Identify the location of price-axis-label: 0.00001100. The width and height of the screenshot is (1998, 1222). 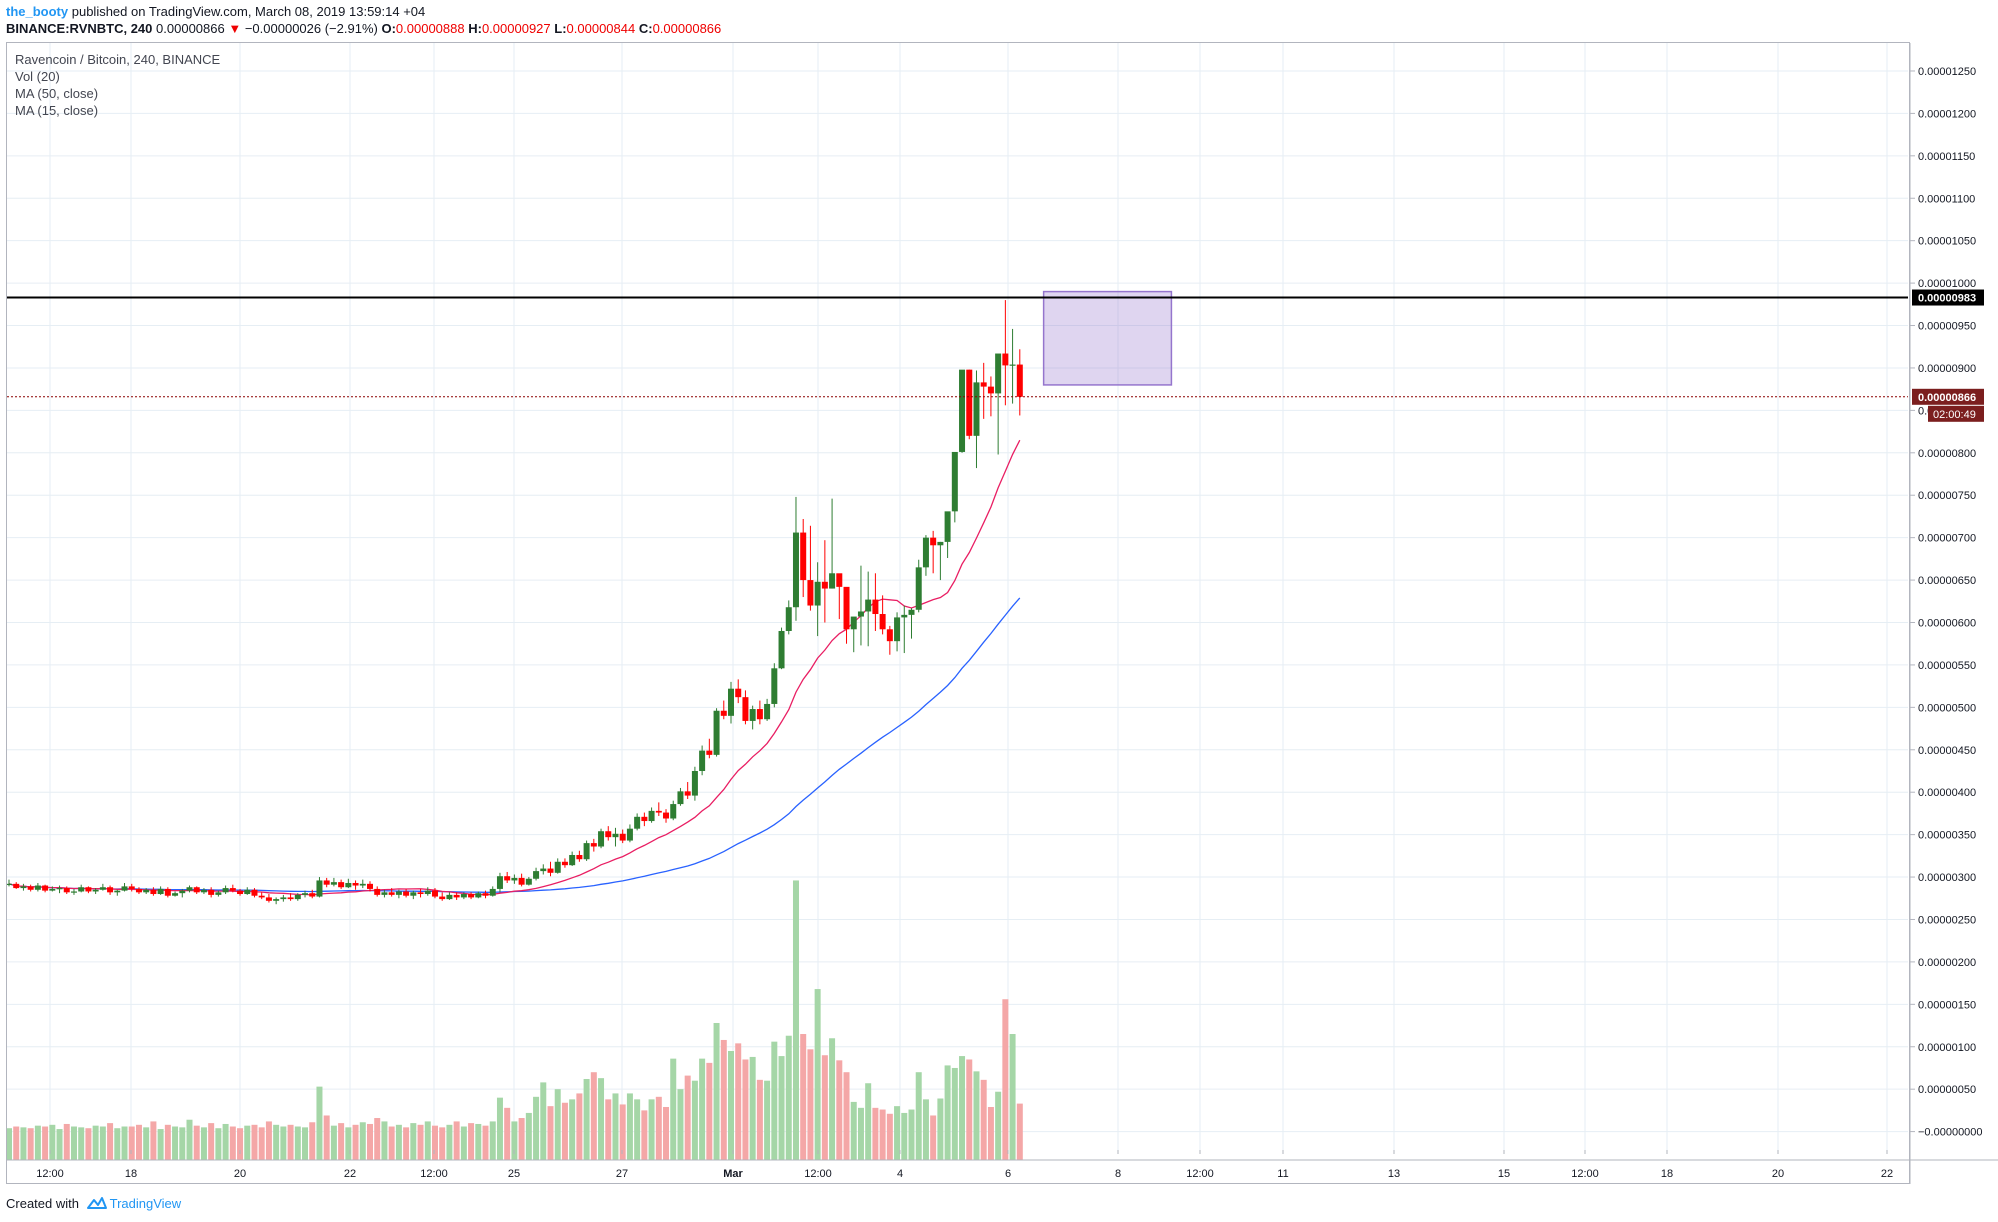
(1946, 199).